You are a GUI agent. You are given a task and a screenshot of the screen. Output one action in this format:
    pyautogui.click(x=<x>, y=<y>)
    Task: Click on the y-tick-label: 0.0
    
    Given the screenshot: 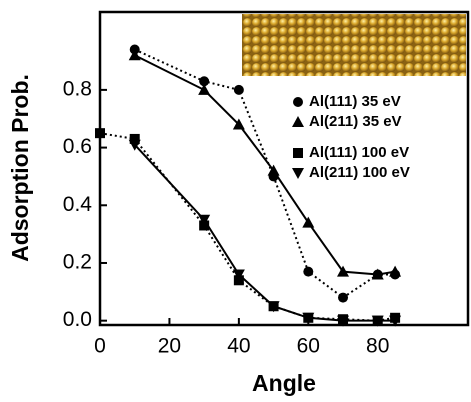 What is the action you would take?
    pyautogui.click(x=77, y=319)
    